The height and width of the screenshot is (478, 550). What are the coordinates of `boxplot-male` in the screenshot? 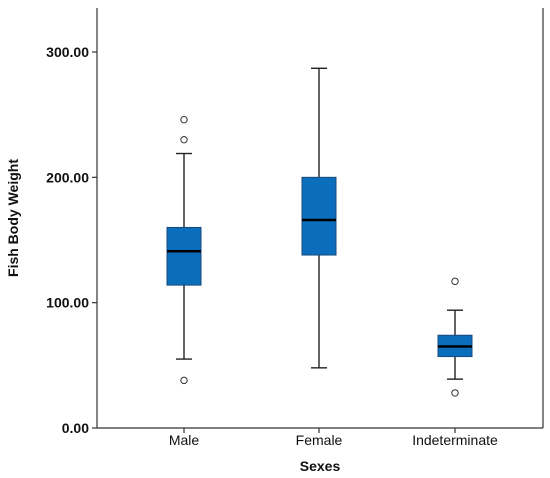 It's located at (184, 250).